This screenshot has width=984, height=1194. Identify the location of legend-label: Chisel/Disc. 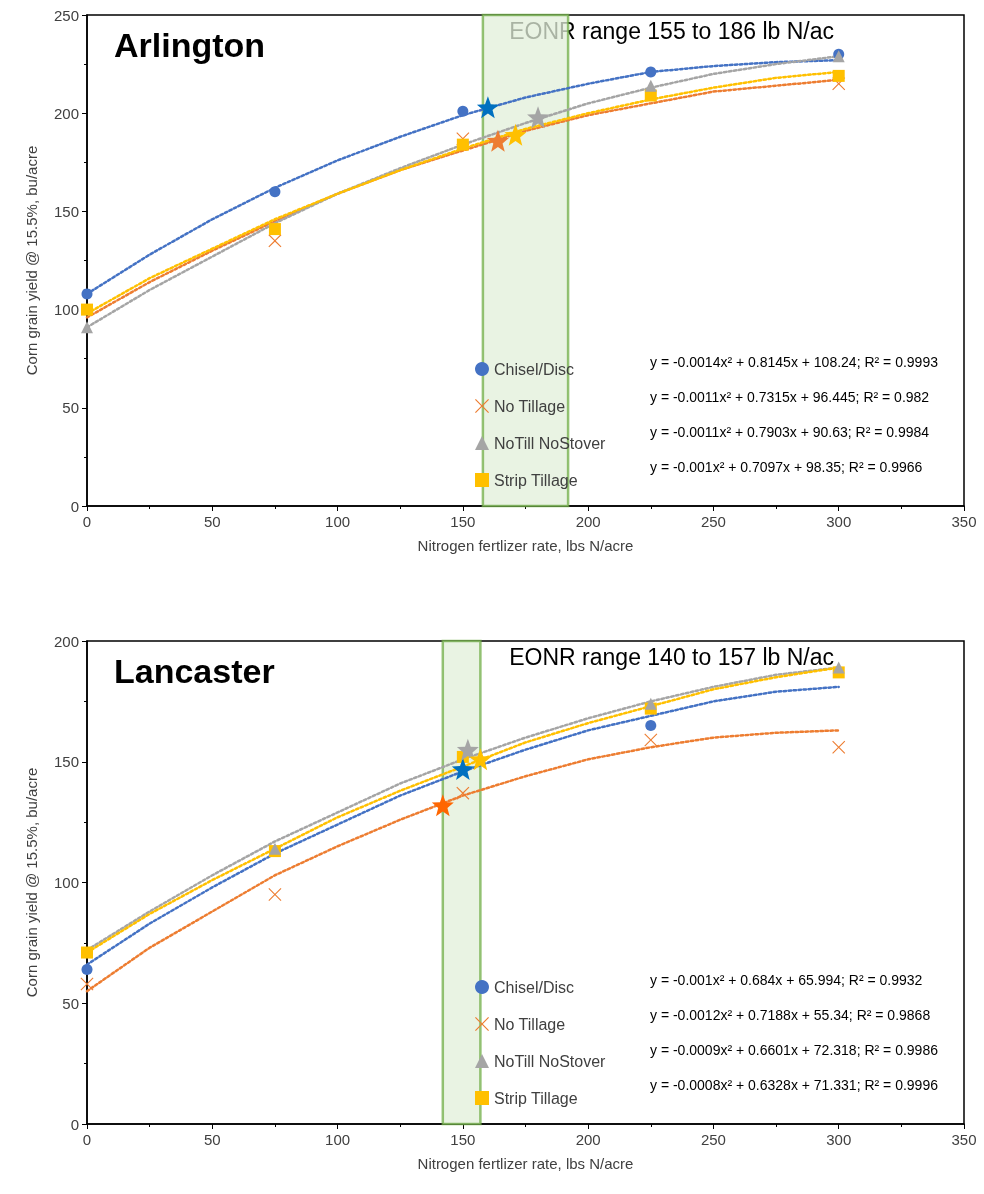
(534, 987).